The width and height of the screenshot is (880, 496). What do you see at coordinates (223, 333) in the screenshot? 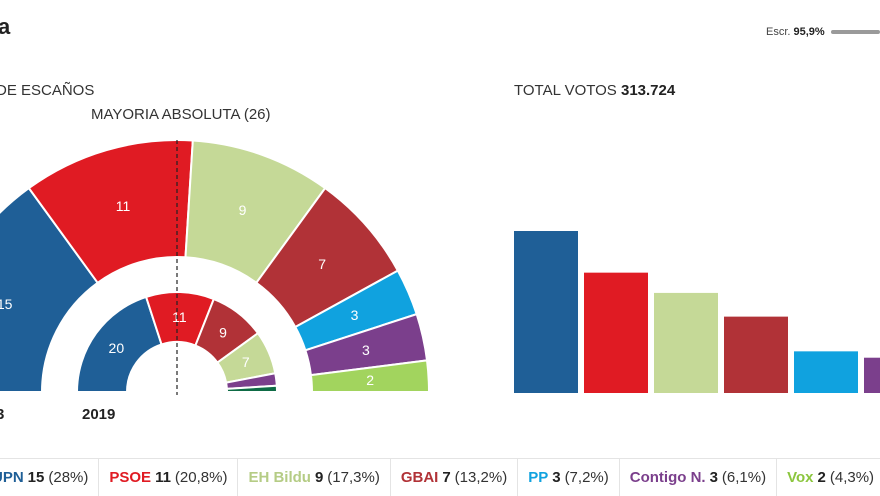
I see `inner-seat-arc-label-segment-3: 9` at bounding box center [223, 333].